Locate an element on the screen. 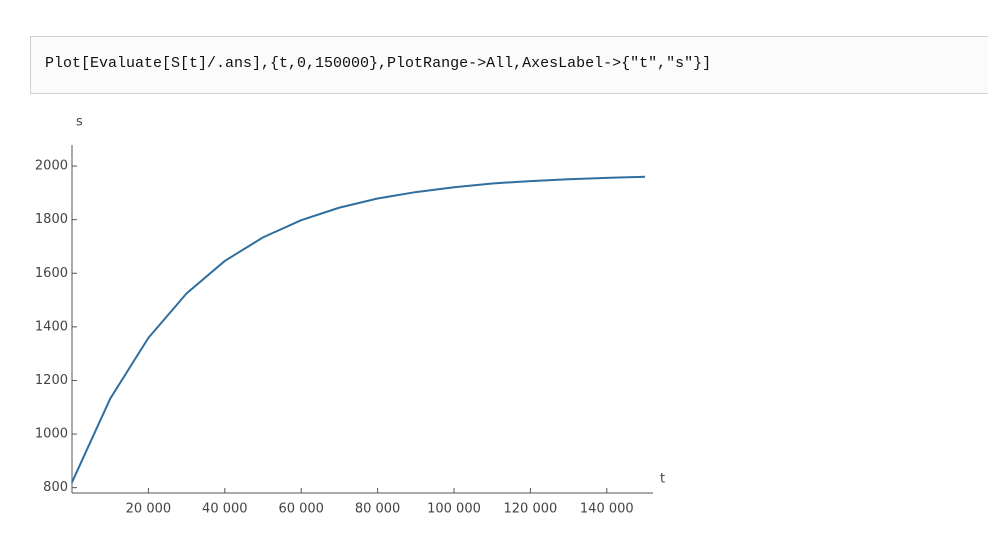  y-tick-label: 1200 is located at coordinates (51, 380).